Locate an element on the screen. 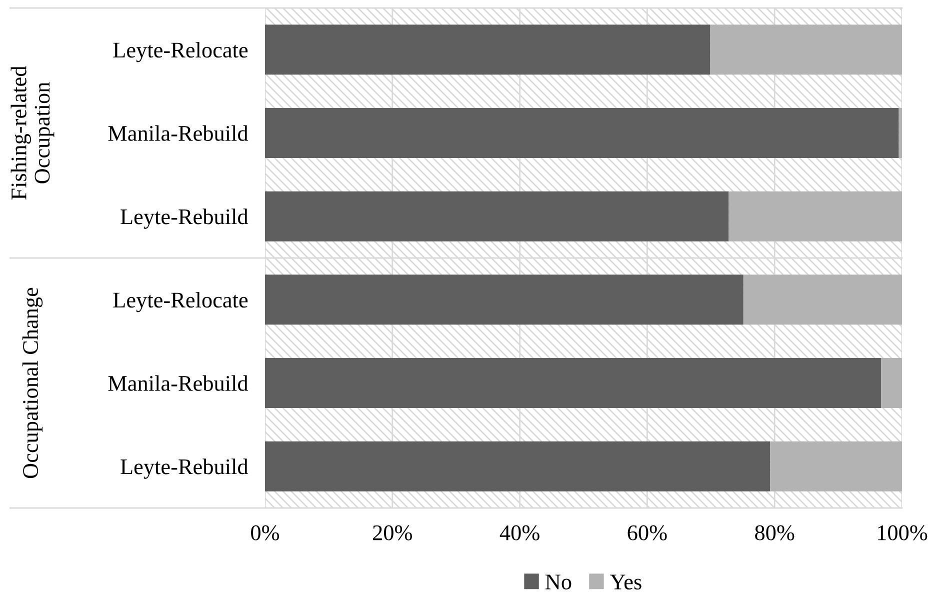  x-tick-label: 20% is located at coordinates (392, 532).